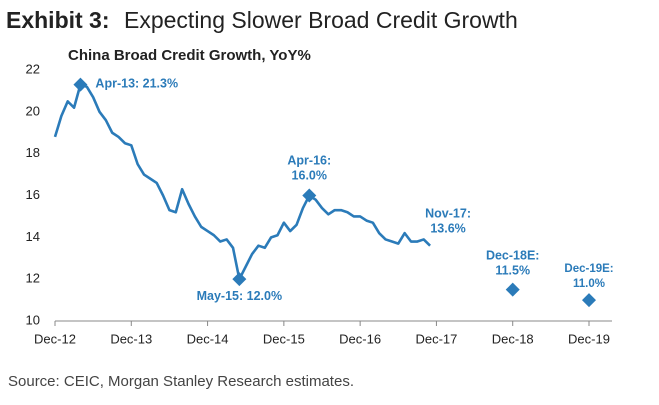 Image resolution: width=659 pixels, height=405 pixels. I want to click on data-label: May-15: 12.0%, so click(239, 296).